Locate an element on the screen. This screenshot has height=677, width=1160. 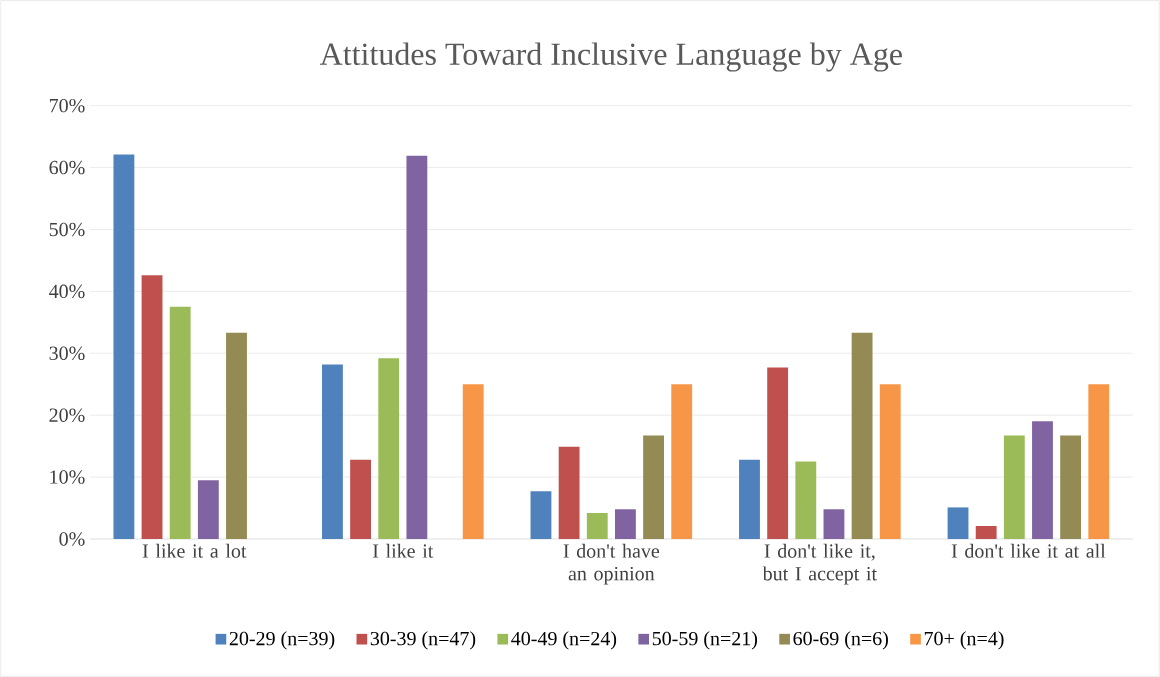
legend-label: 70+ (n=4) is located at coordinates (964, 640).